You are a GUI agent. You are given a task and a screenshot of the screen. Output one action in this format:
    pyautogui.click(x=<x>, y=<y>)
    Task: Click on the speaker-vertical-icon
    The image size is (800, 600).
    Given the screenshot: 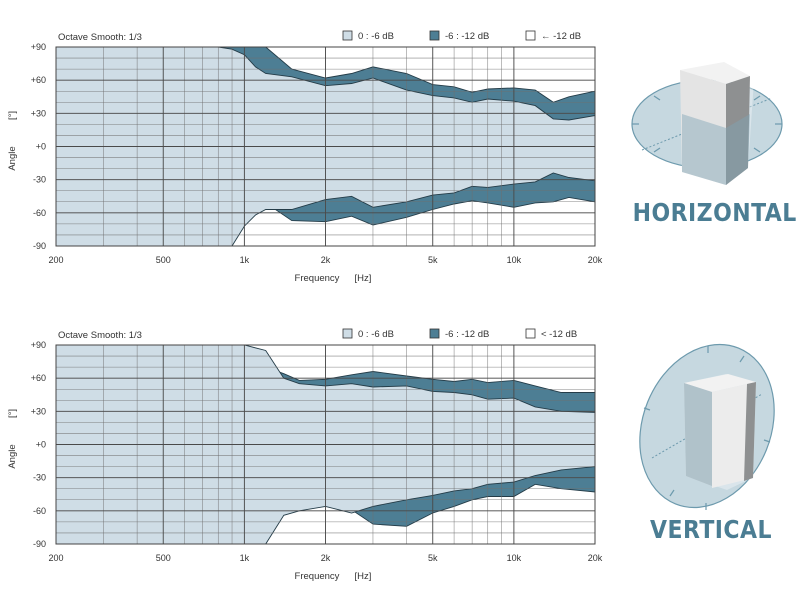 What is the action you would take?
    pyautogui.click(x=707, y=426)
    